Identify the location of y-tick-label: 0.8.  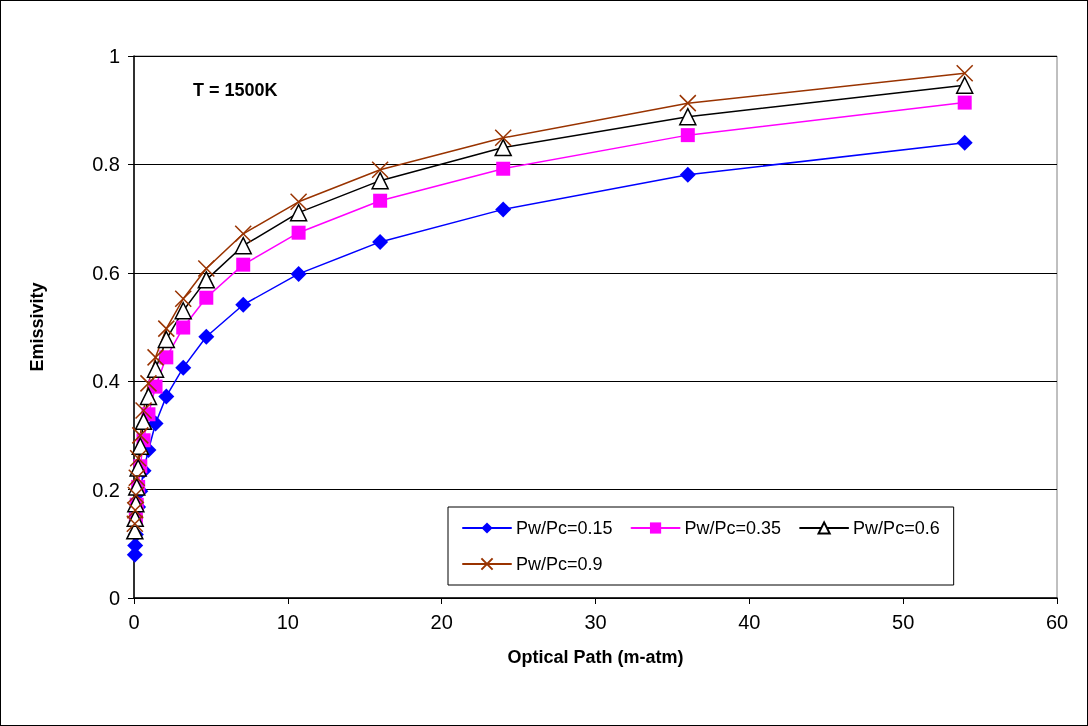
(106, 164).